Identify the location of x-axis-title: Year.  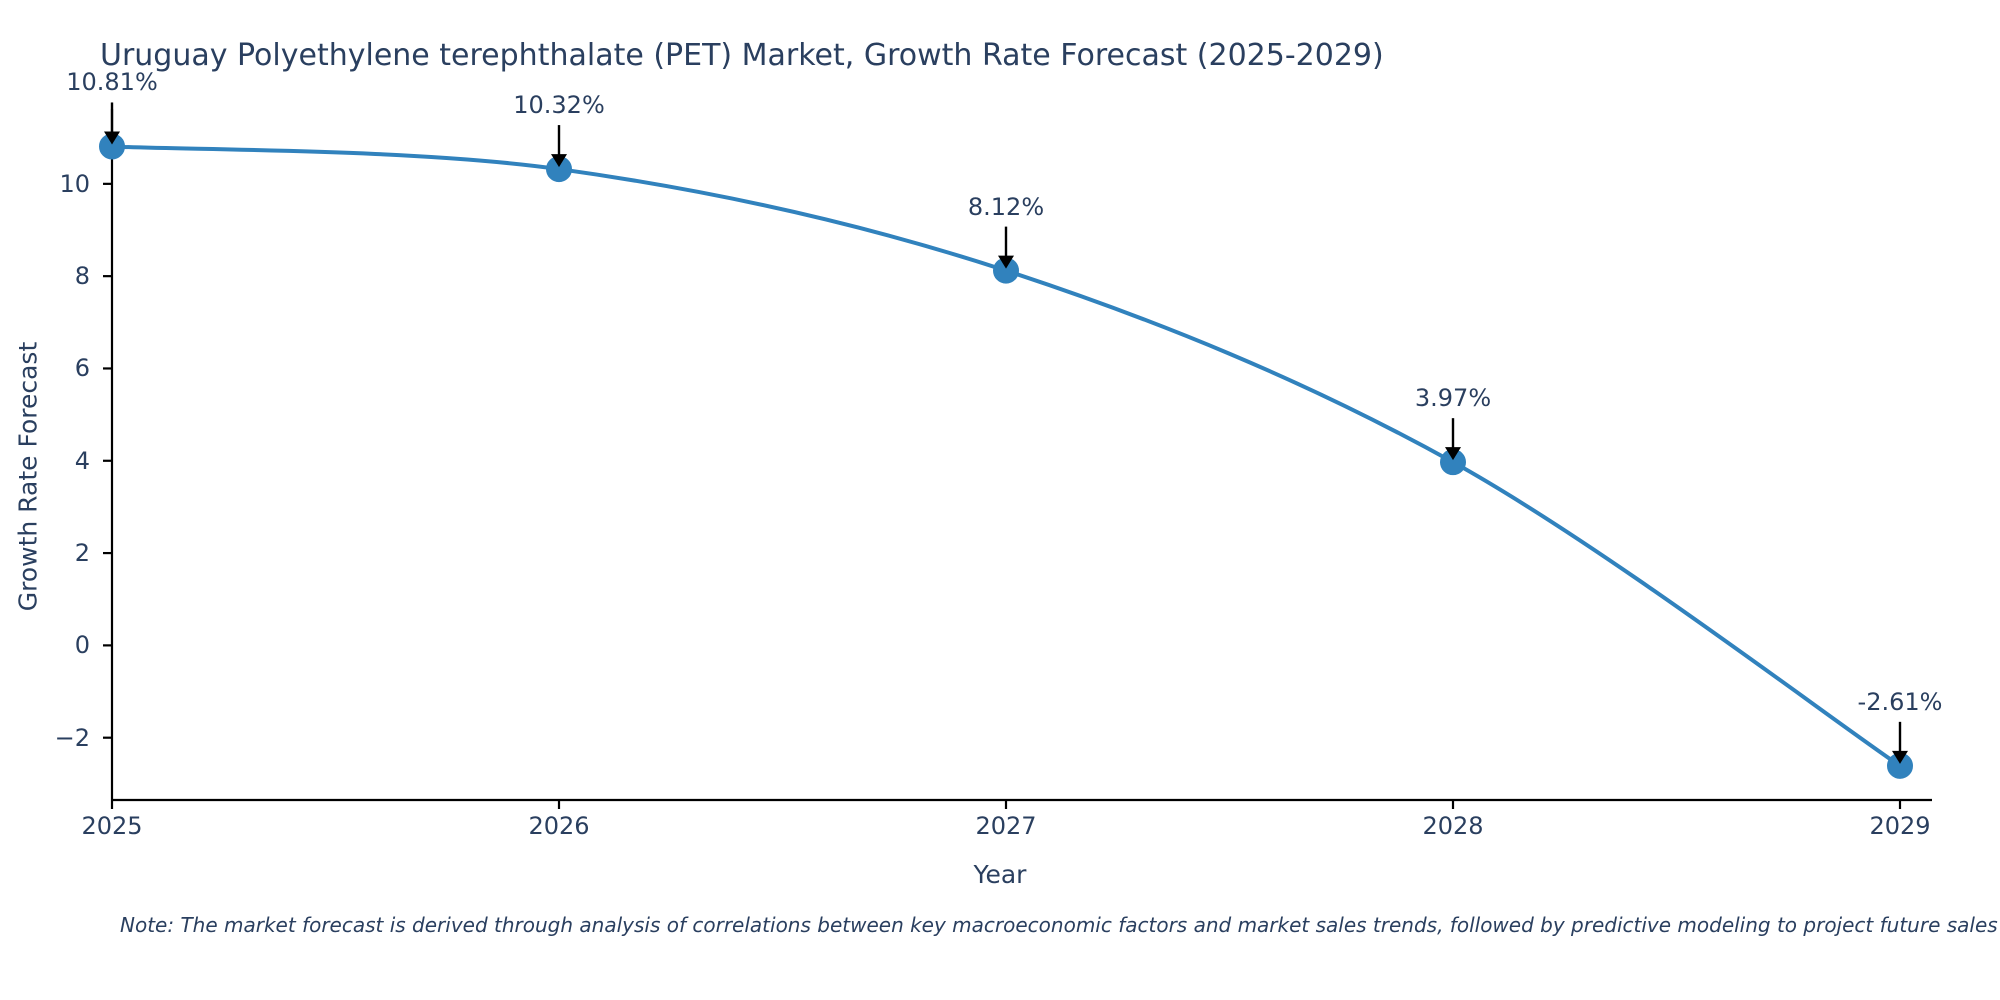
(1000, 874).